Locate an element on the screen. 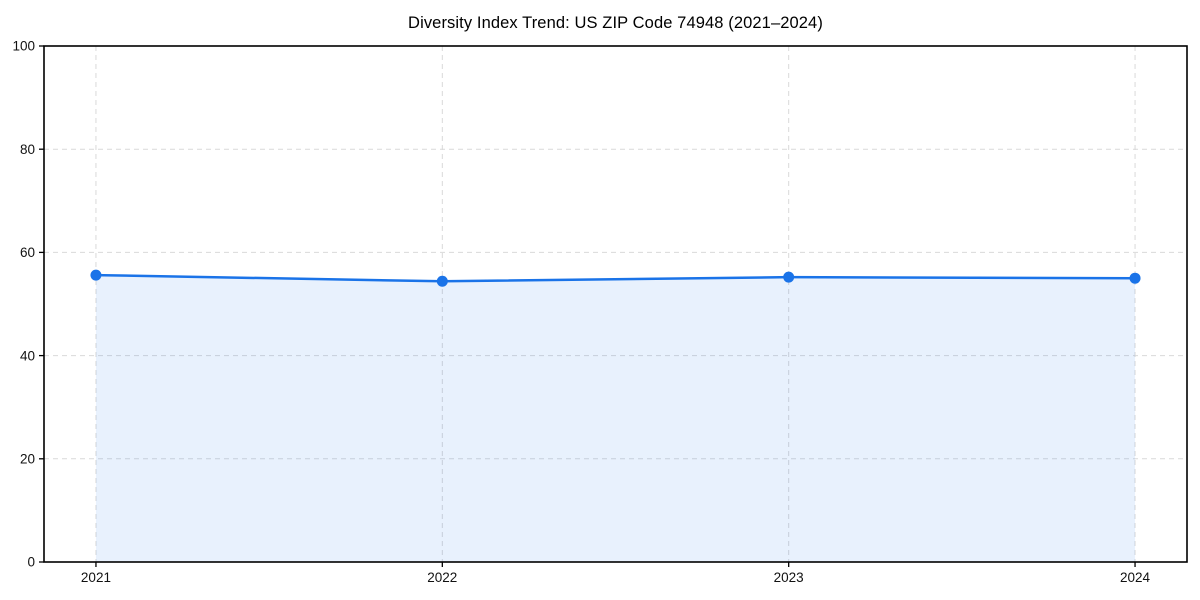 The width and height of the screenshot is (1200, 600). x-tick-label-2023: 2023 is located at coordinates (789, 577).